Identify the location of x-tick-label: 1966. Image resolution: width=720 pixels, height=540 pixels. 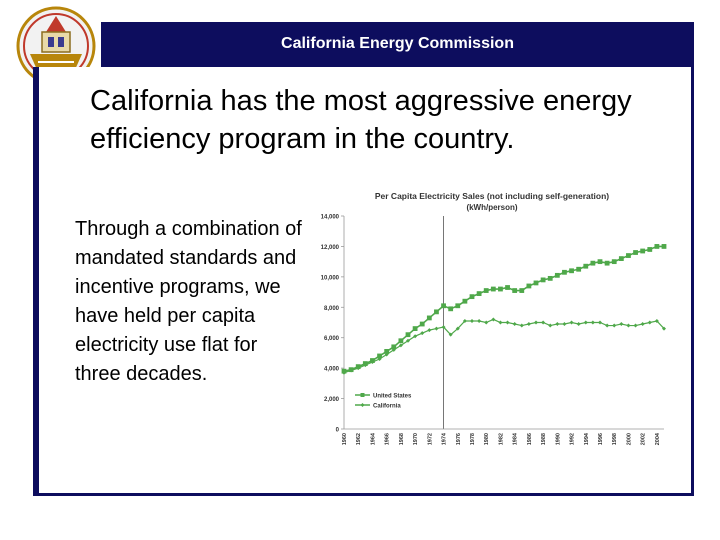
(388, 439).